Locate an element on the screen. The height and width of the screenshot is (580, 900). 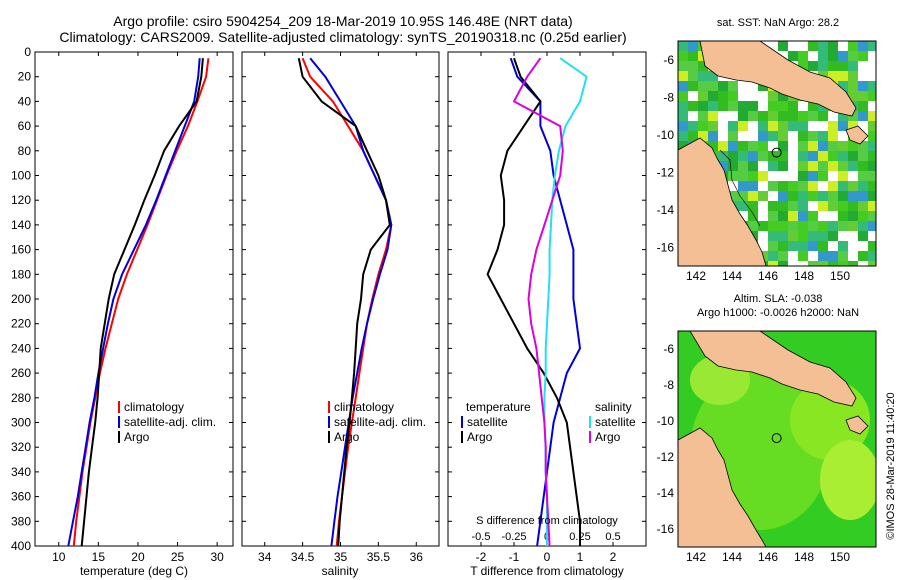
salinity-xtick-label: 35.5 is located at coordinates (379, 557).